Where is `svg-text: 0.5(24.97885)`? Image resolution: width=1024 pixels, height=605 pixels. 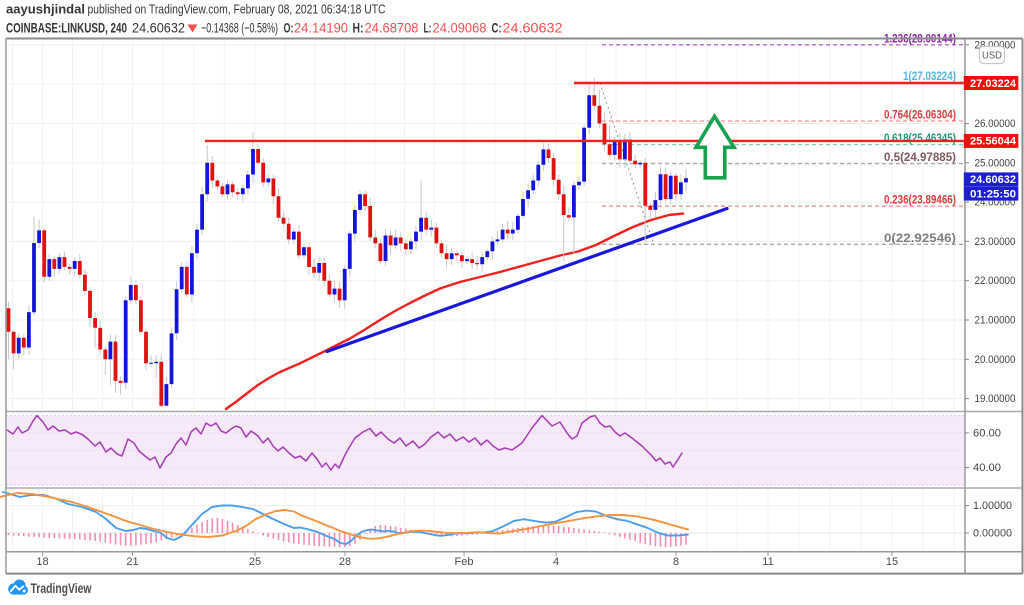
svg-text: 0.5(24.97885) is located at coordinates (920, 158).